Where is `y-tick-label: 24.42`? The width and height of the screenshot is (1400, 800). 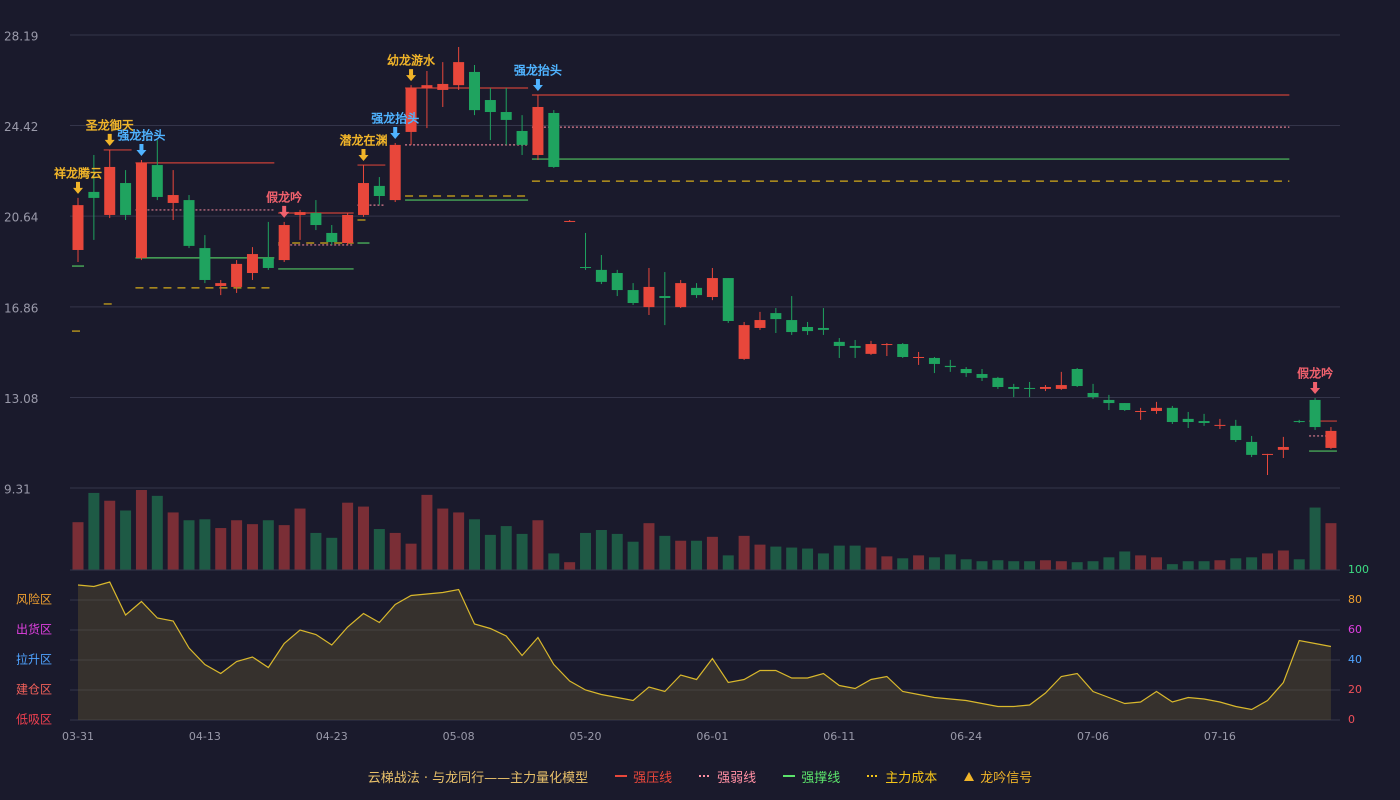
y-tick-label: 24.42 is located at coordinates (21, 127).